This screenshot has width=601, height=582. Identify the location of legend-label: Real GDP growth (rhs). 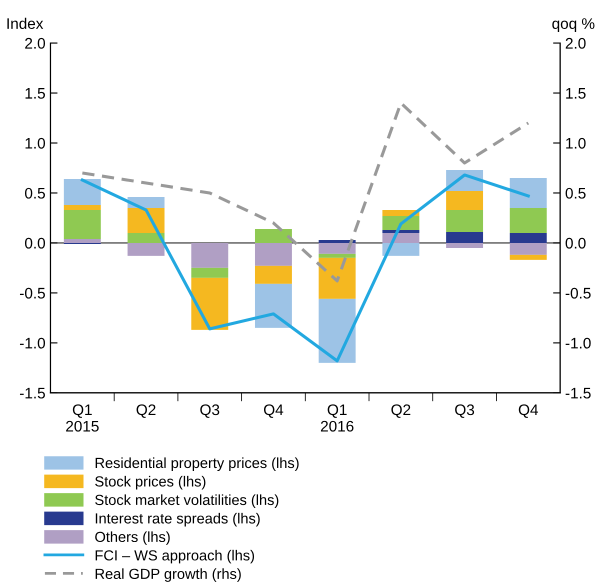
(168, 575).